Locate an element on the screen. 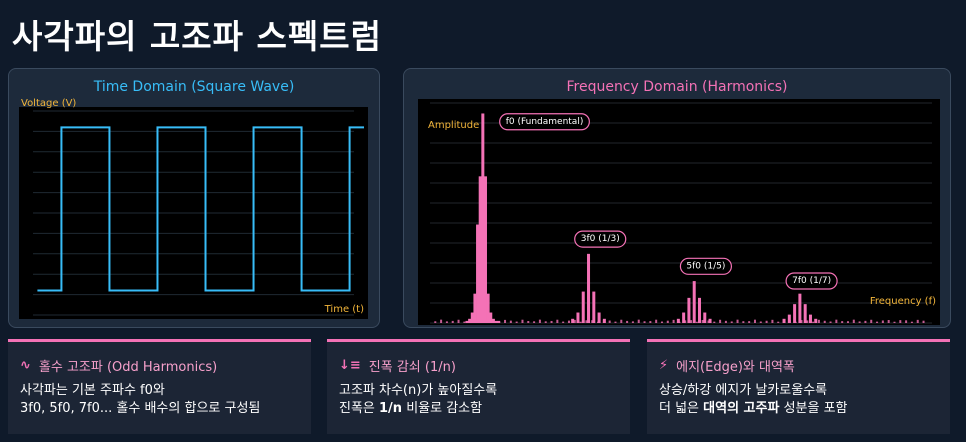 The image size is (966, 442). annotation-label: f0 (Fundamental) is located at coordinates (544, 122).